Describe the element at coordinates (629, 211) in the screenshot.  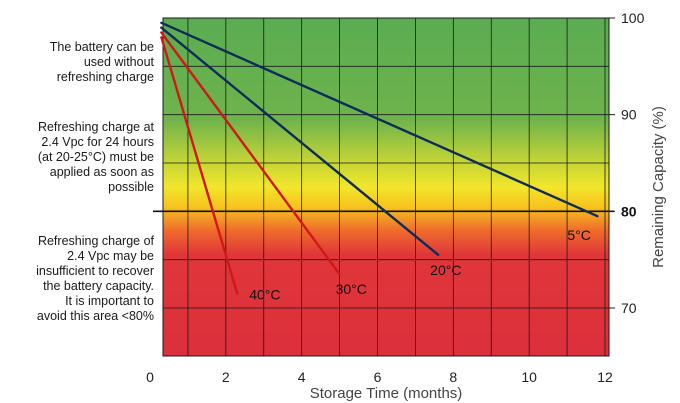
I see `threshold-tick-label: 80` at that location.